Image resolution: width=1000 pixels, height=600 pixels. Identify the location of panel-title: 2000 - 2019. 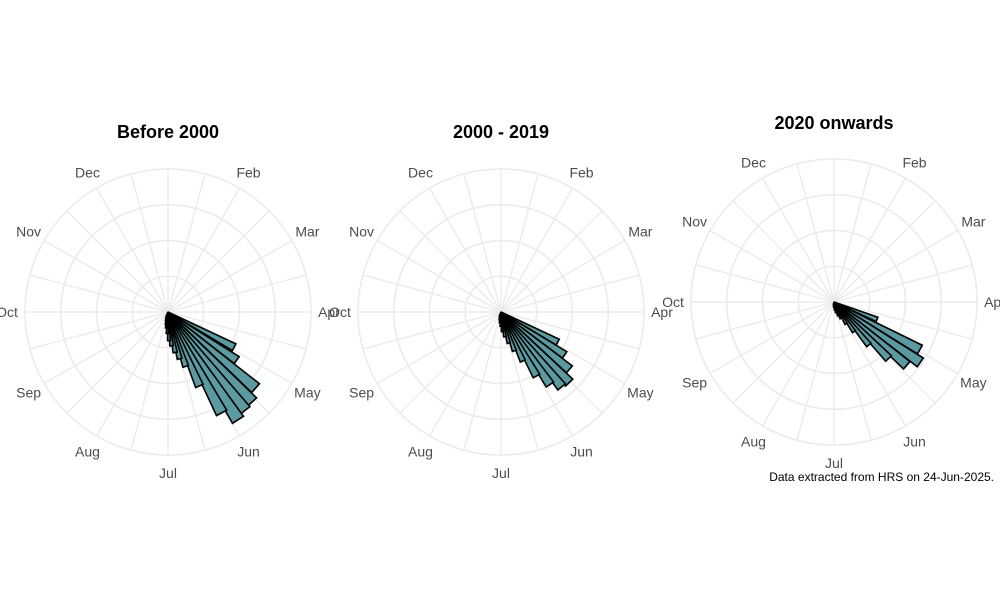
(501, 132).